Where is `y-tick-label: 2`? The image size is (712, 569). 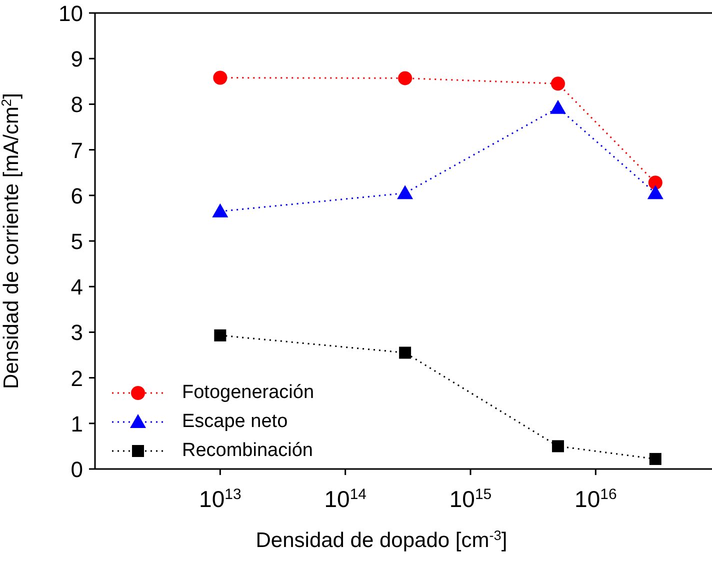
y-tick-label: 2 is located at coordinates (76, 378).